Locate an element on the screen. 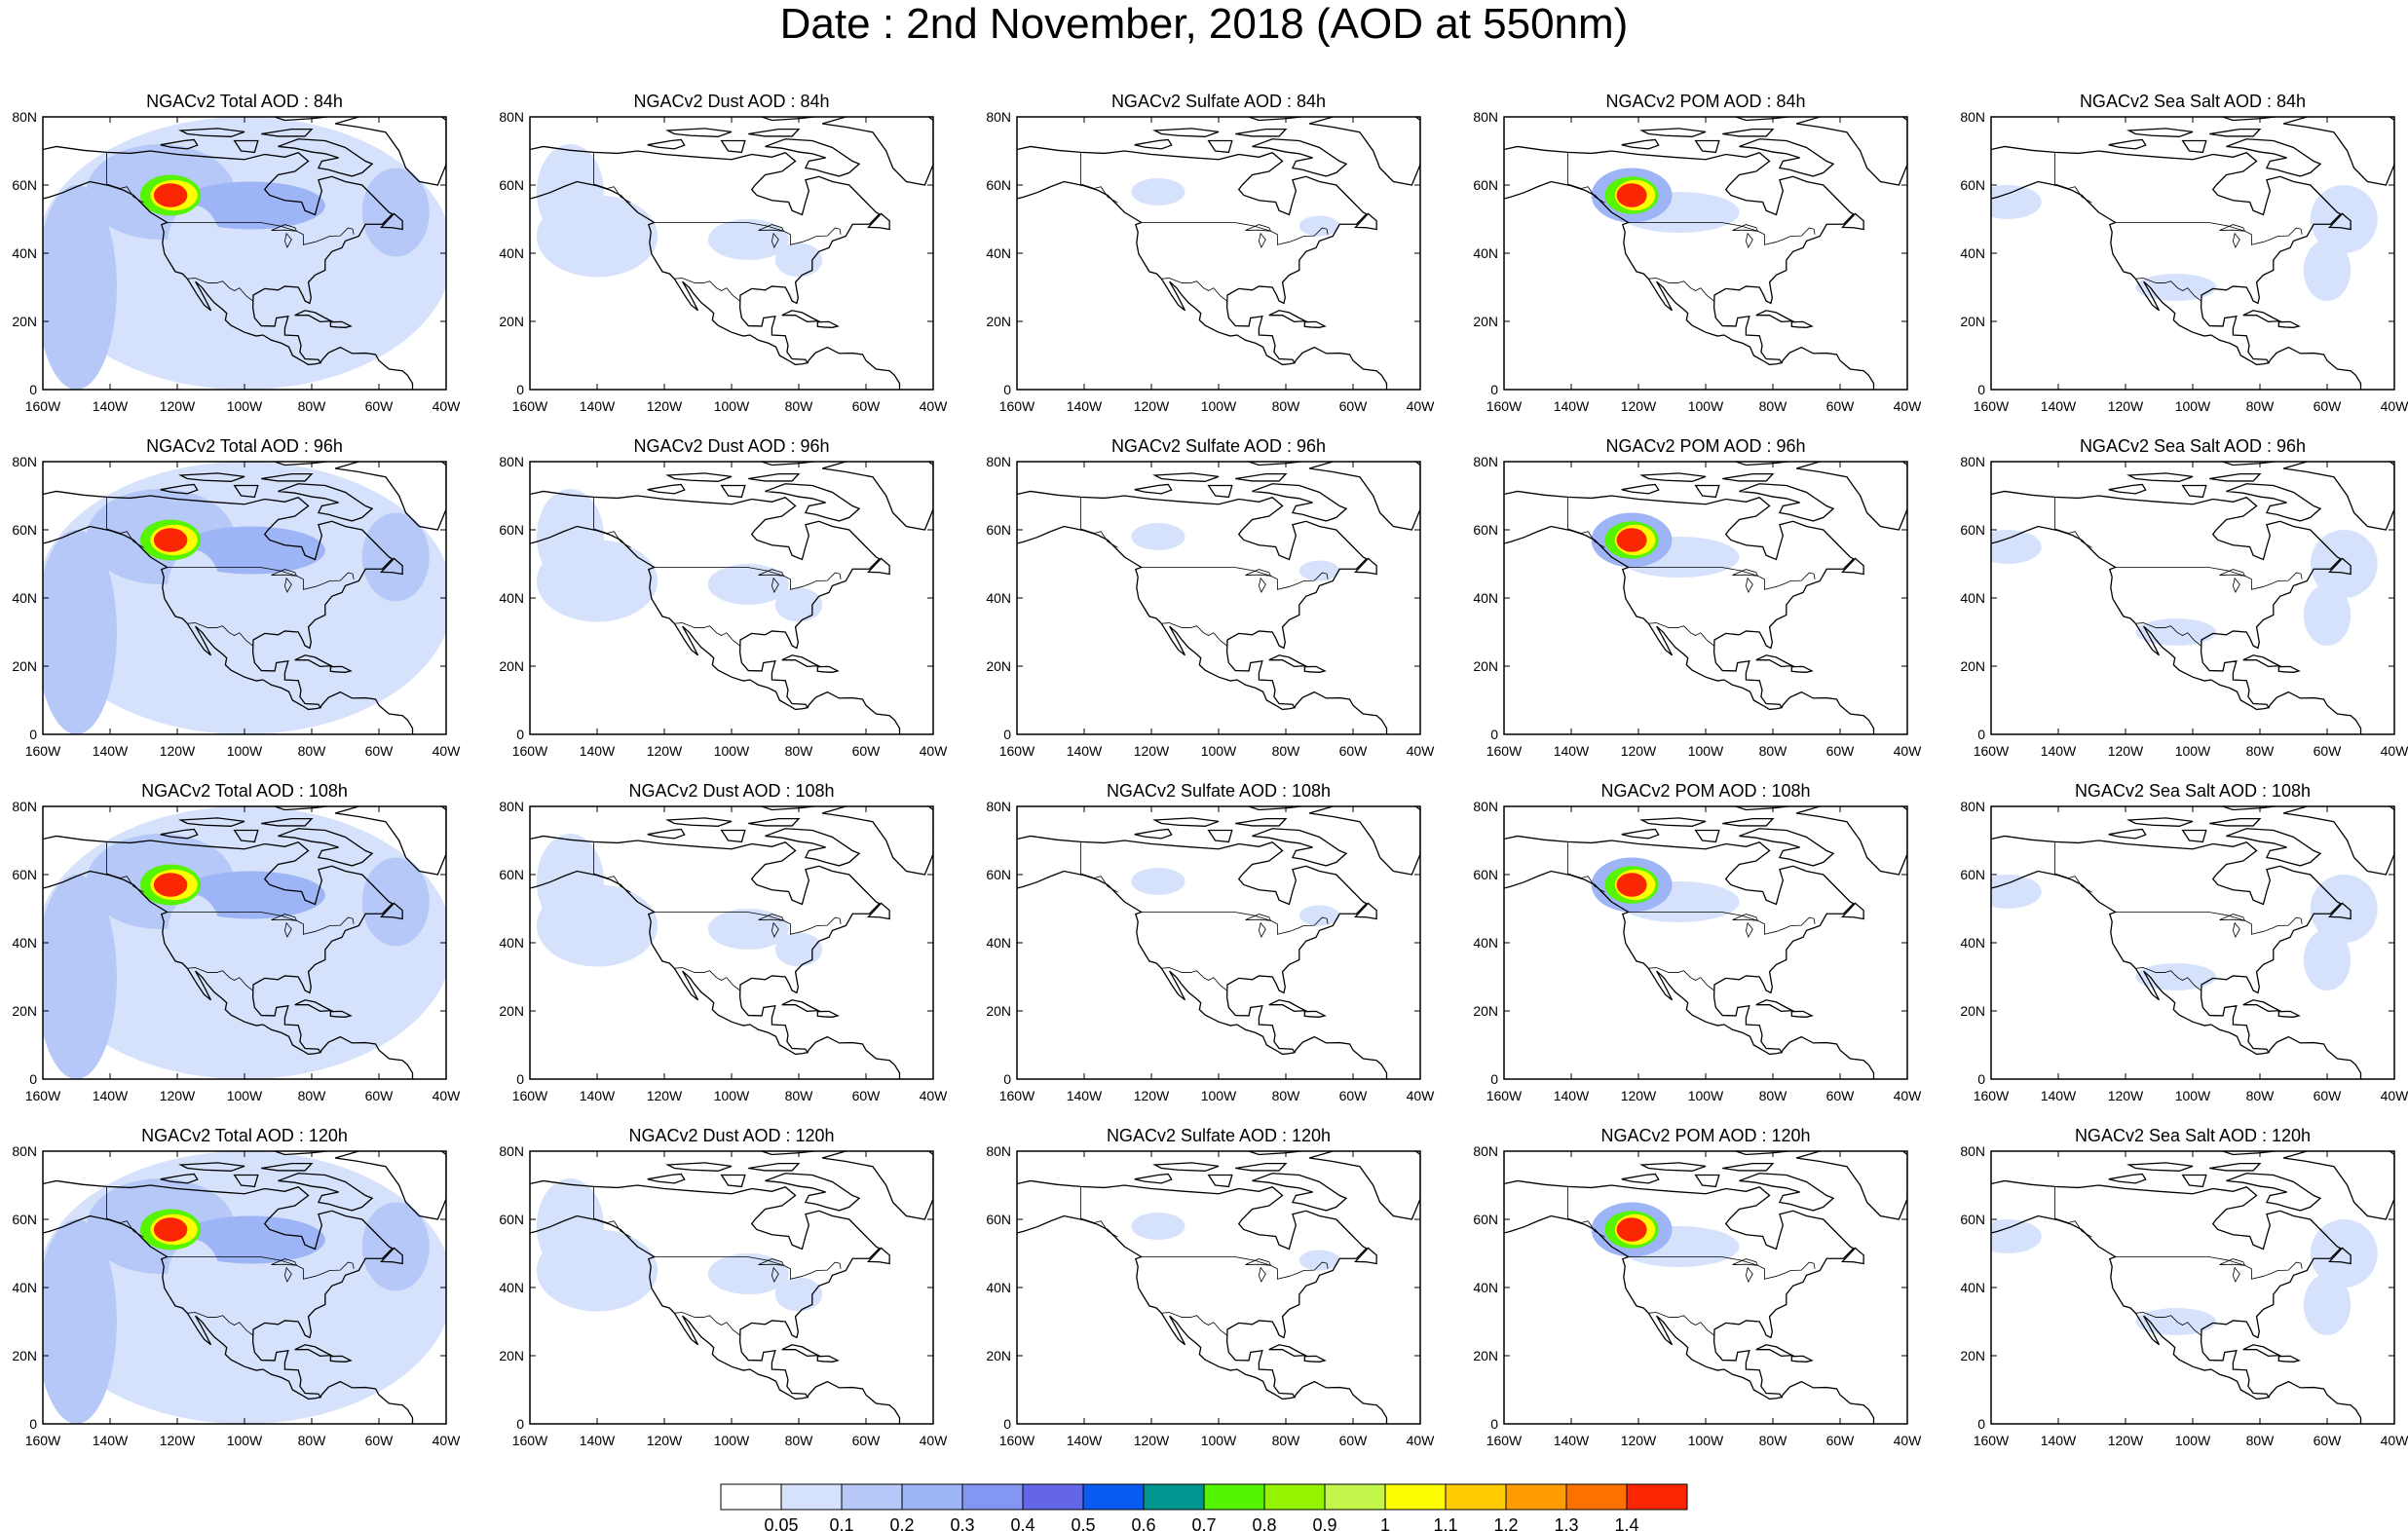  panel-title: NGACv2 POM AOD : 84h is located at coordinates (1705, 101).